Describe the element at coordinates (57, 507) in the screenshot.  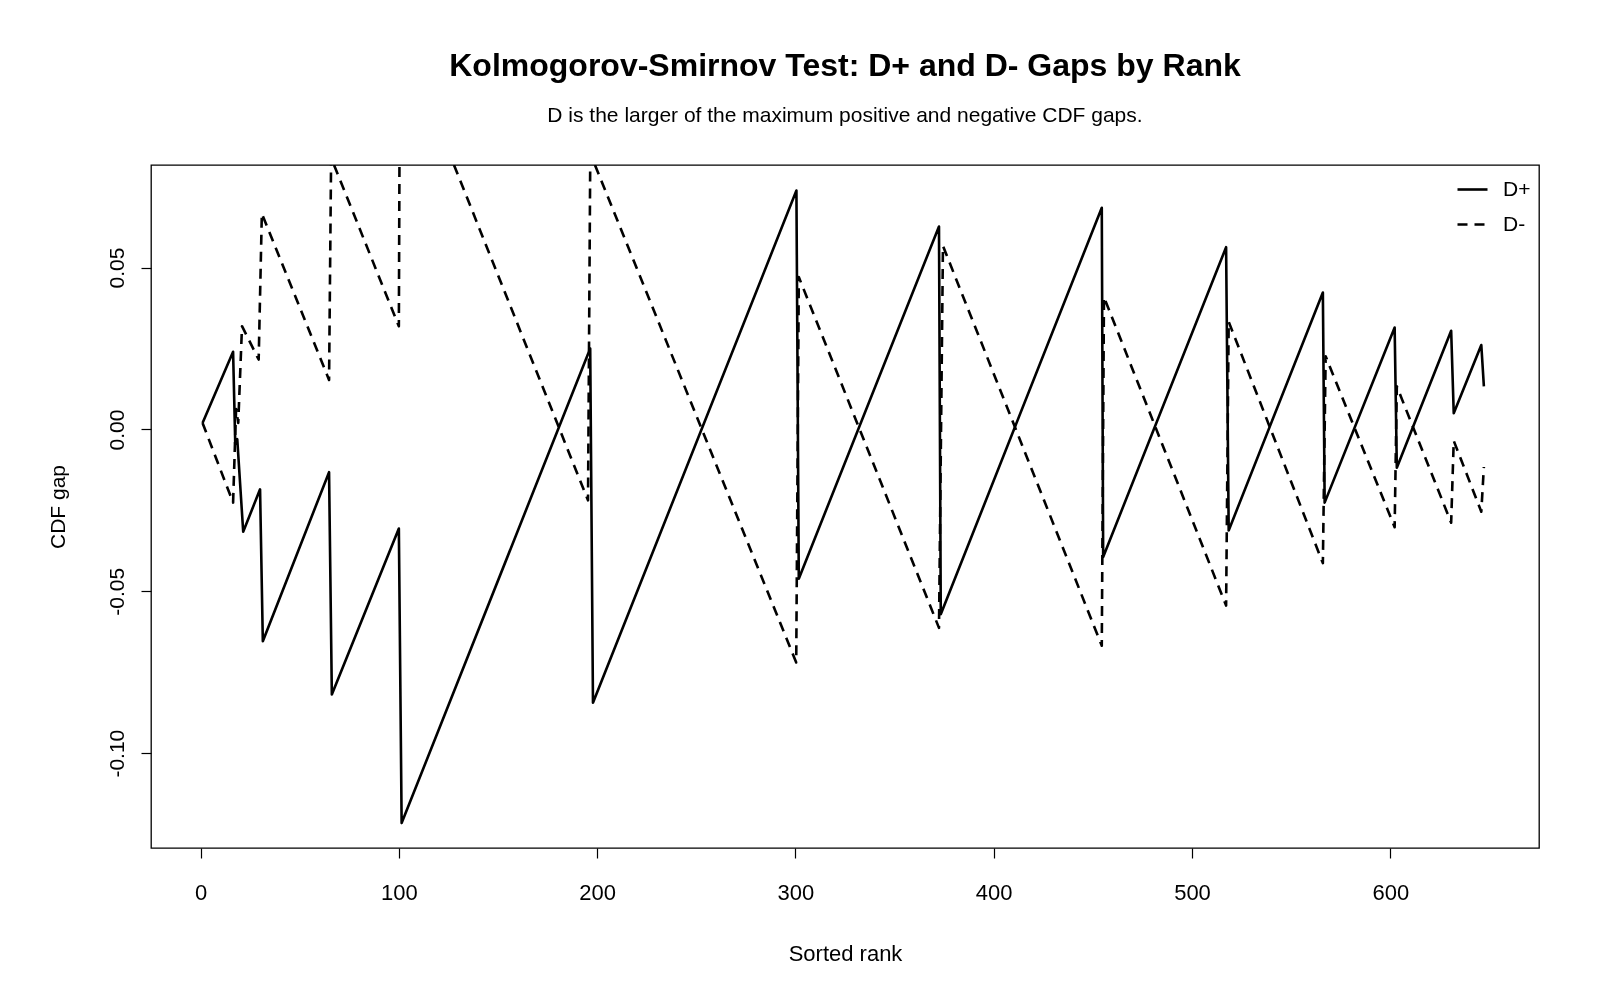
I see `y-axis-title: CDF gap` at that location.